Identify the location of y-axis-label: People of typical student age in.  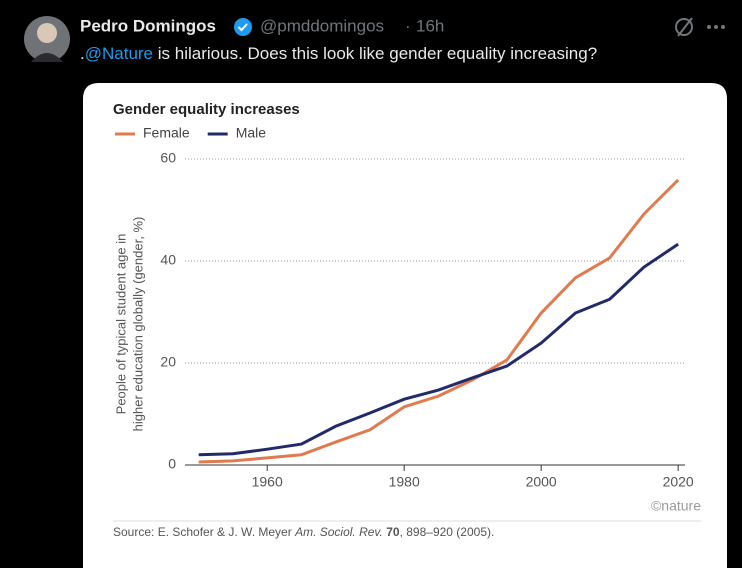
(120, 324).